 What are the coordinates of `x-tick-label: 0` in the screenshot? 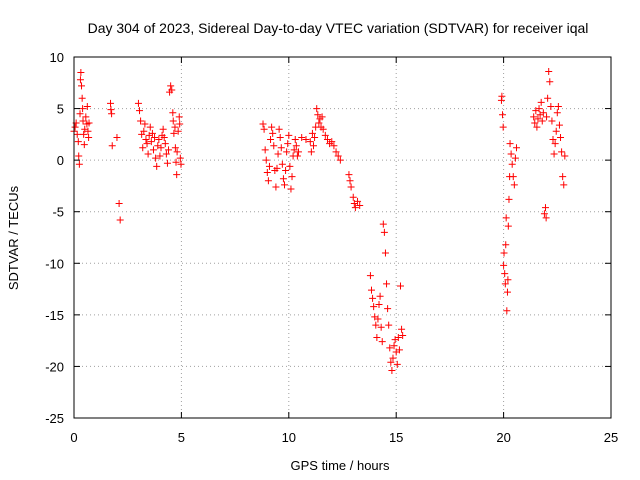 It's located at (73, 437).